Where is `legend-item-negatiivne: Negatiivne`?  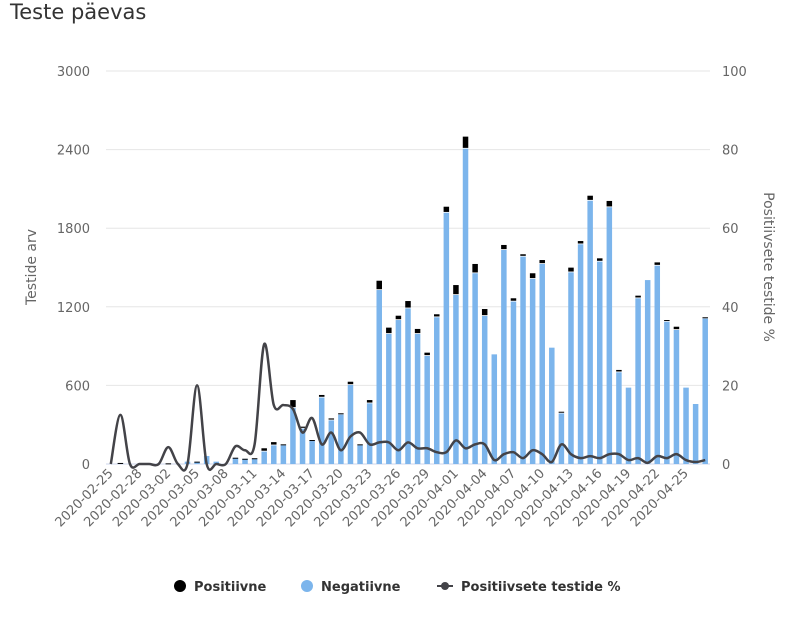
legend-item-negatiivne: Negatiivne is located at coordinates (351, 587).